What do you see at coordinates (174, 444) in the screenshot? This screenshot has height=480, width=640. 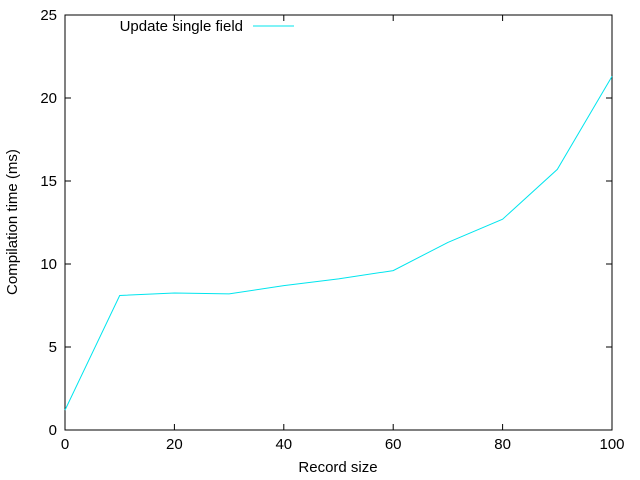 I see `x-tick-label: 20` at bounding box center [174, 444].